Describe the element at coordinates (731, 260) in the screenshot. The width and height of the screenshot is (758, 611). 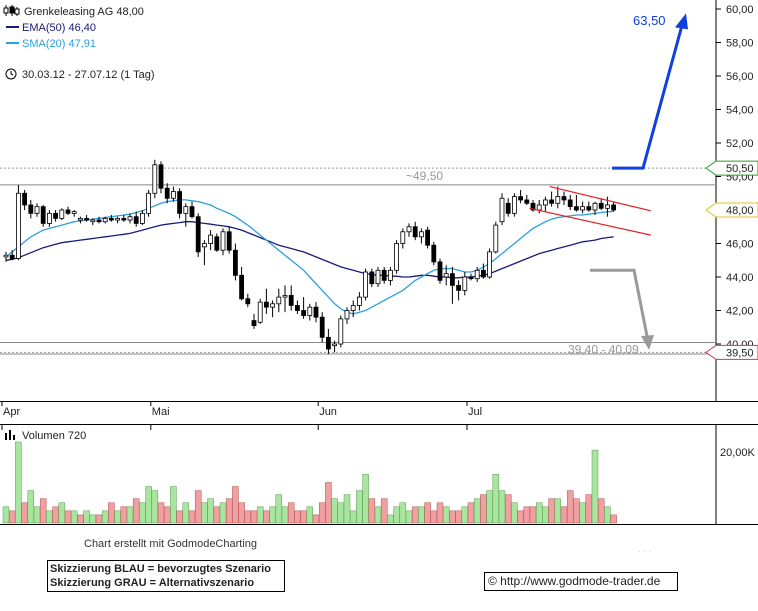
I see `price-tags: 50,50 48,00 39,50` at that location.